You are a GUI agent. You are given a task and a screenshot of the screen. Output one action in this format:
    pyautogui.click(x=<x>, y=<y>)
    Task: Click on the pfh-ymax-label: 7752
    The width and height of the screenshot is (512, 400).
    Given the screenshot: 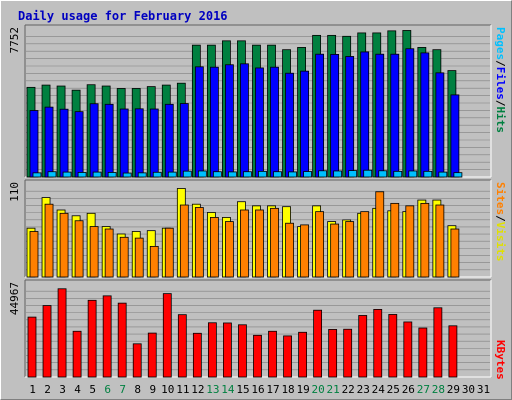 What is the action you would take?
    pyautogui.click(x=14, y=40)
    